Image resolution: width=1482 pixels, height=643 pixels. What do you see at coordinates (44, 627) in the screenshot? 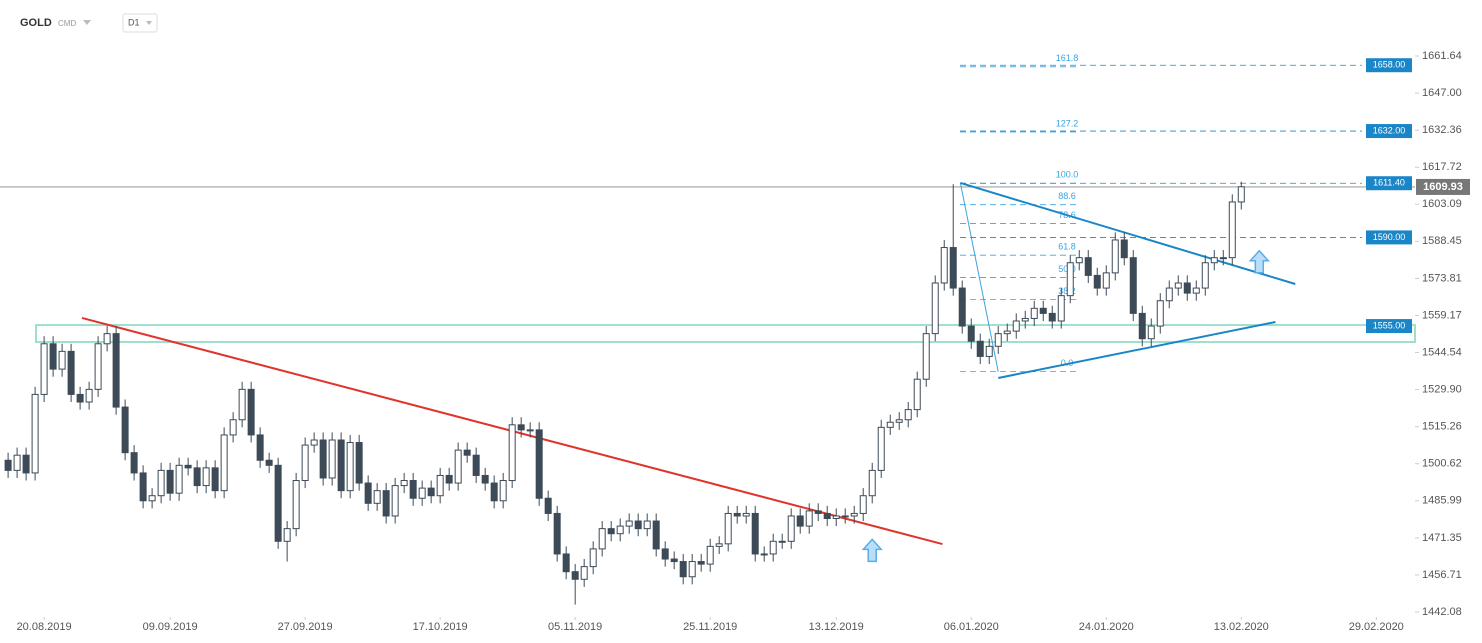
I see `x-tick-label: 20.08.2019` at bounding box center [44, 627].